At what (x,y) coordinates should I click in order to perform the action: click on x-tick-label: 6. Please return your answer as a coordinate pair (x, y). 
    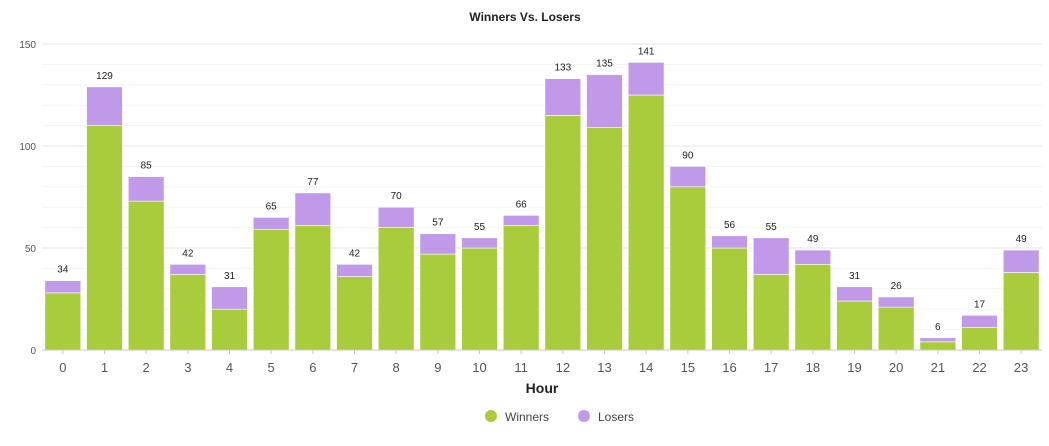
    Looking at the image, I should click on (312, 367).